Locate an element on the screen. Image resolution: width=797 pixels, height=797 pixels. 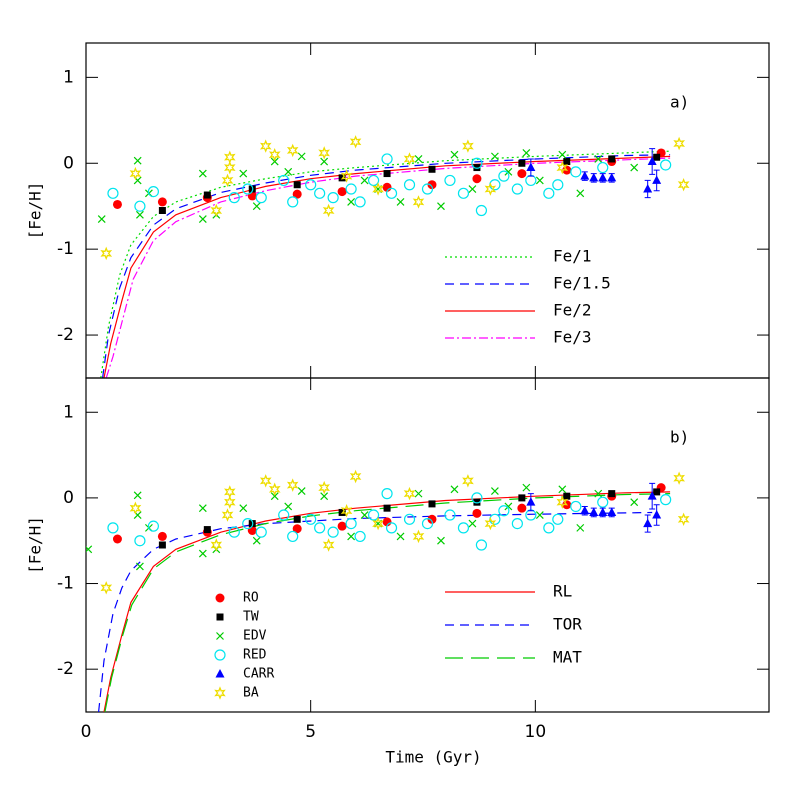
legend-label: RED is located at coordinates (255, 655).